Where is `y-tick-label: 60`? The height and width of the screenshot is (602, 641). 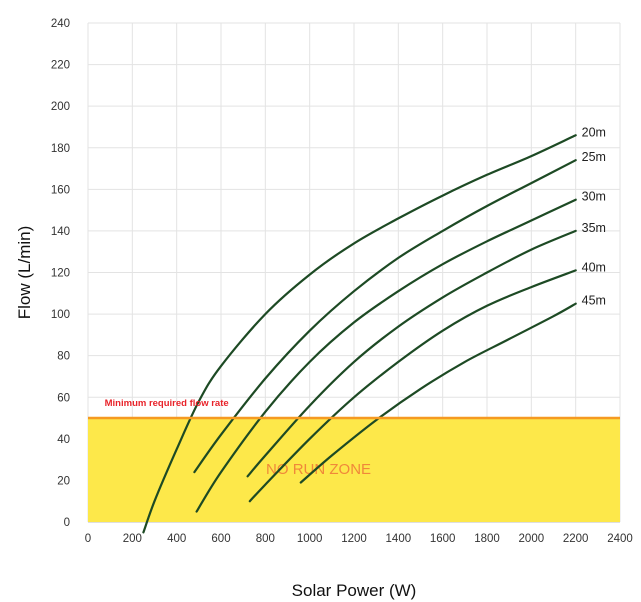
y-tick-label: 60 is located at coordinates (63, 398).